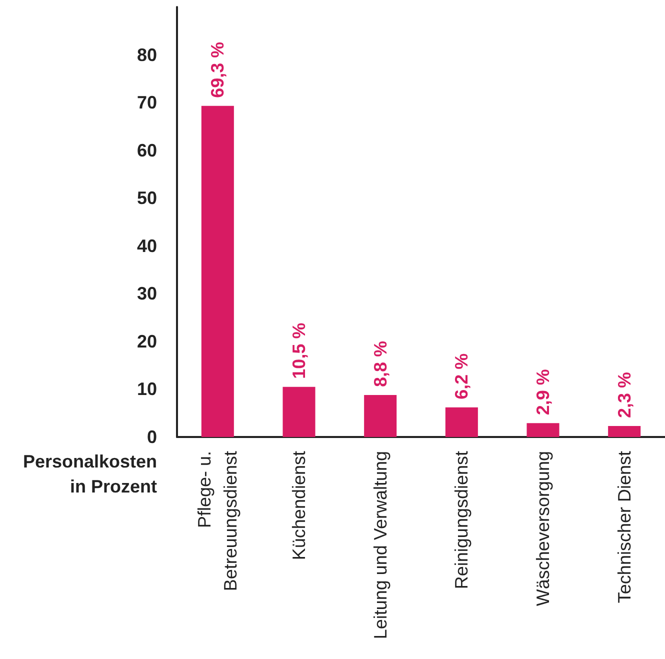 The image size is (665, 659). I want to click on y-tick-label: 30, so click(146, 294).